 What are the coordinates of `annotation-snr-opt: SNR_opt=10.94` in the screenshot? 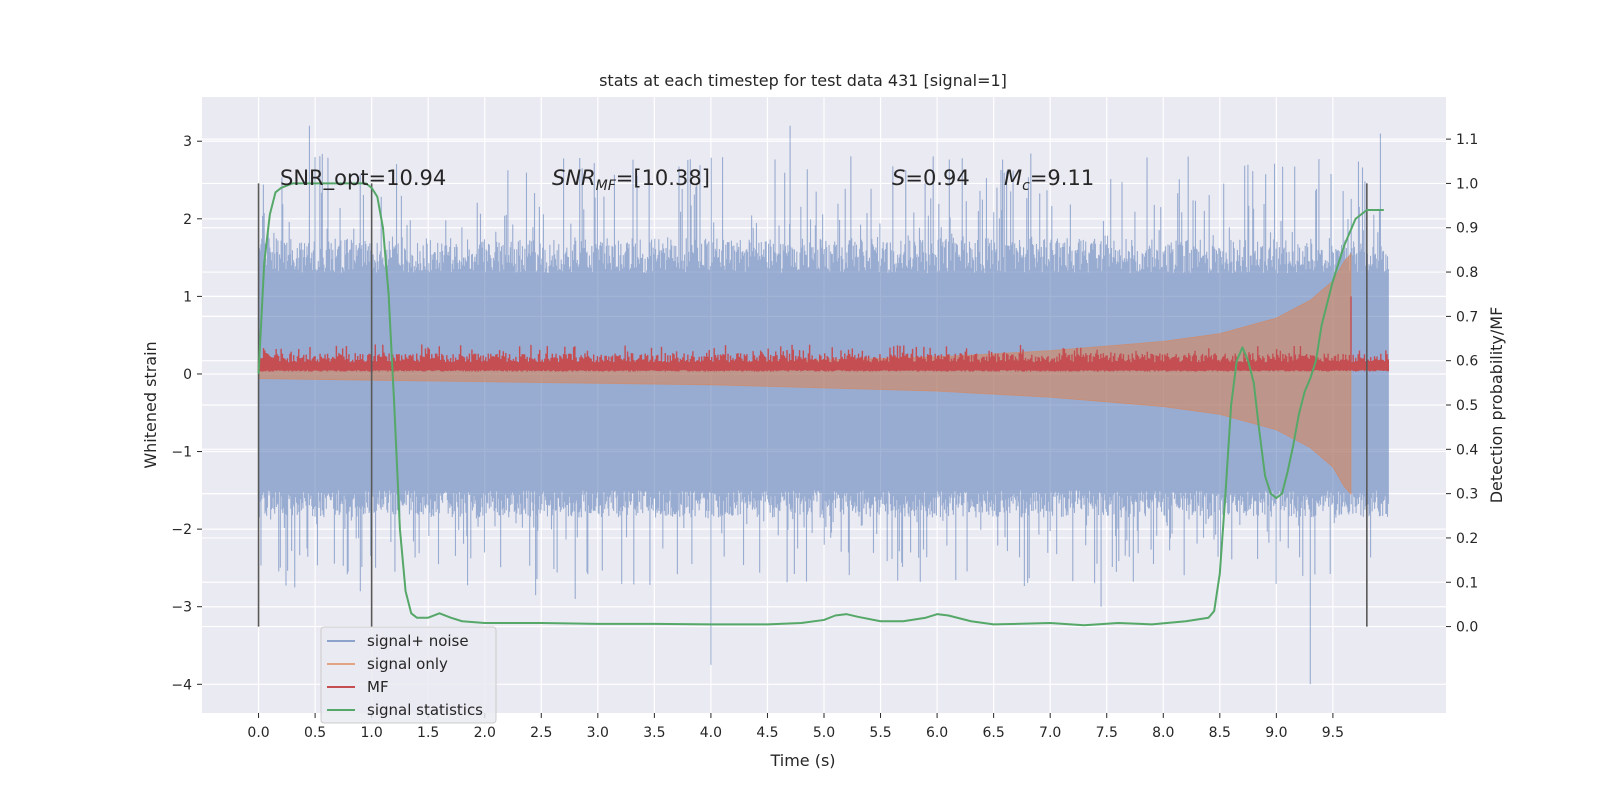 It's located at (363, 178).